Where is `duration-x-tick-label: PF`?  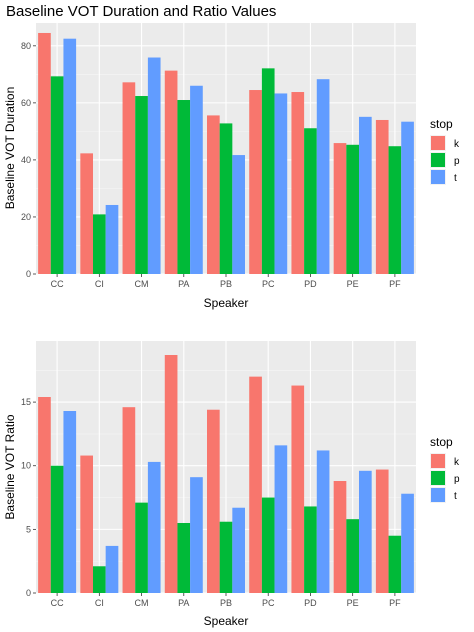 duration-x-tick-label: PF is located at coordinates (395, 284).